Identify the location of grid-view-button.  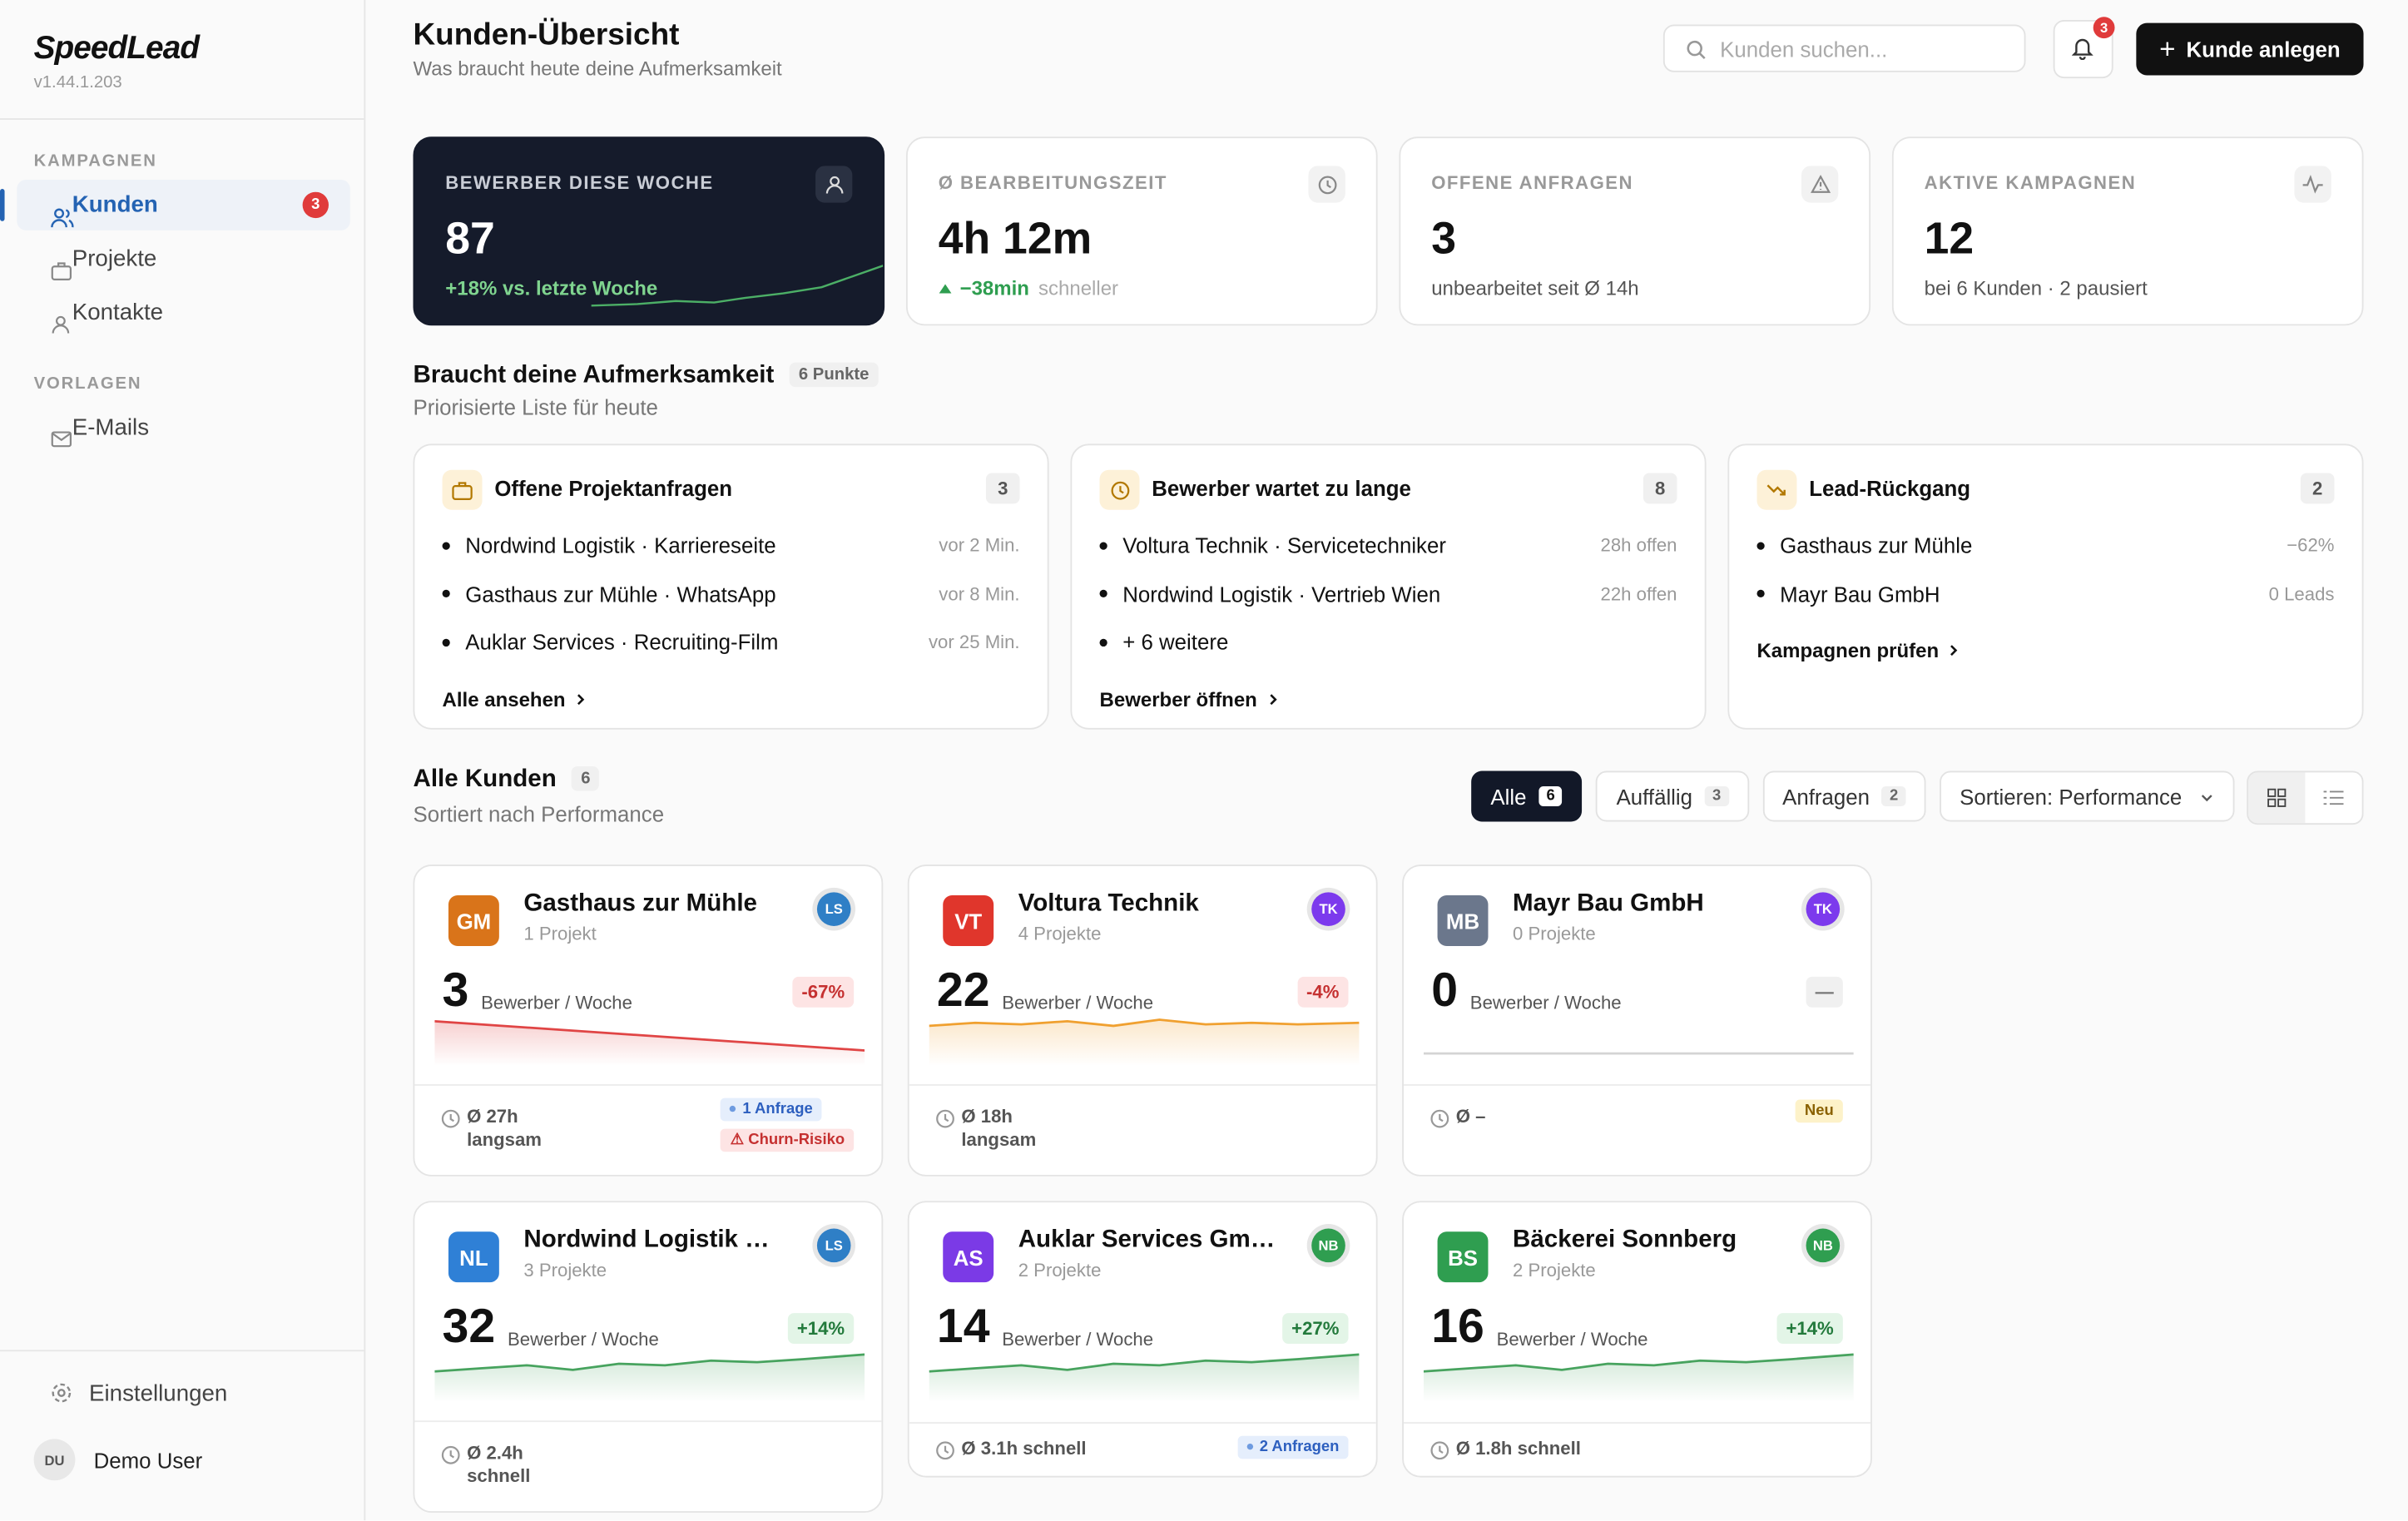
(2277, 798).